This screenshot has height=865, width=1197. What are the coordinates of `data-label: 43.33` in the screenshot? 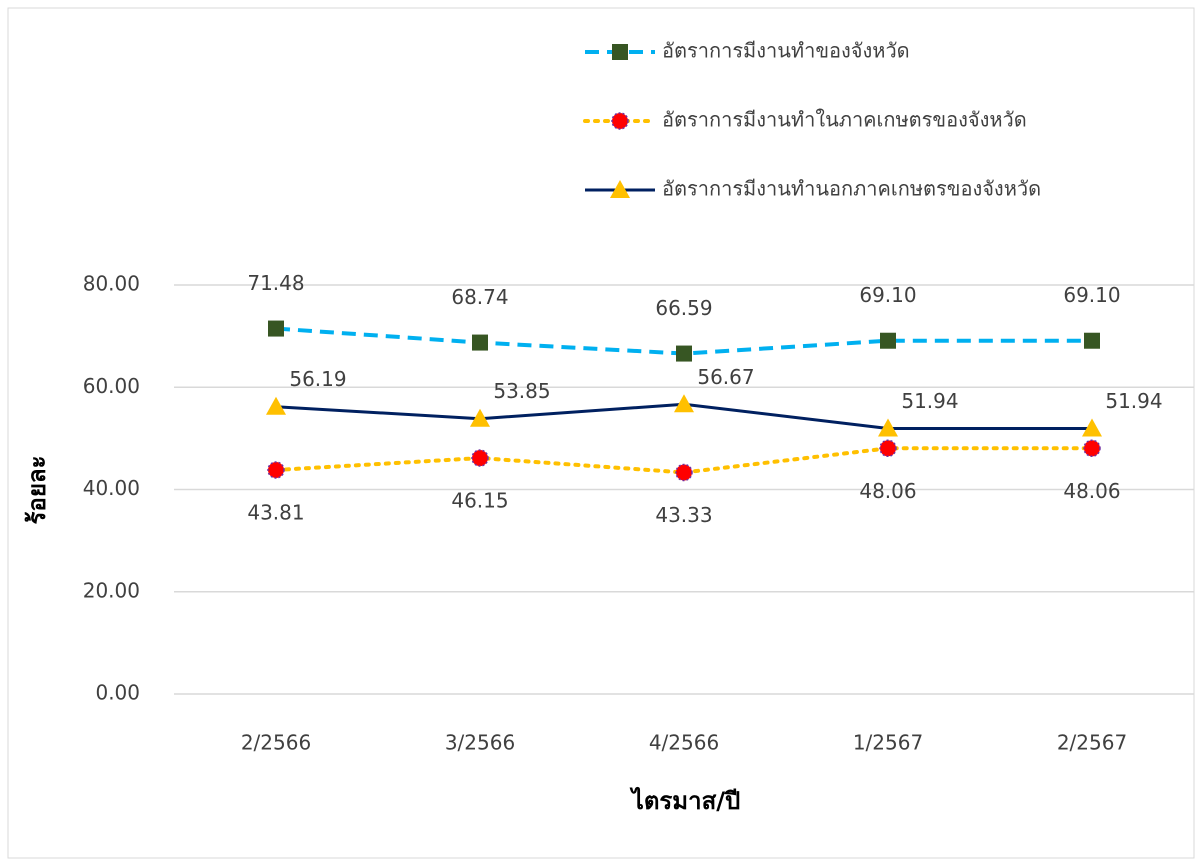 It's located at (683, 515).